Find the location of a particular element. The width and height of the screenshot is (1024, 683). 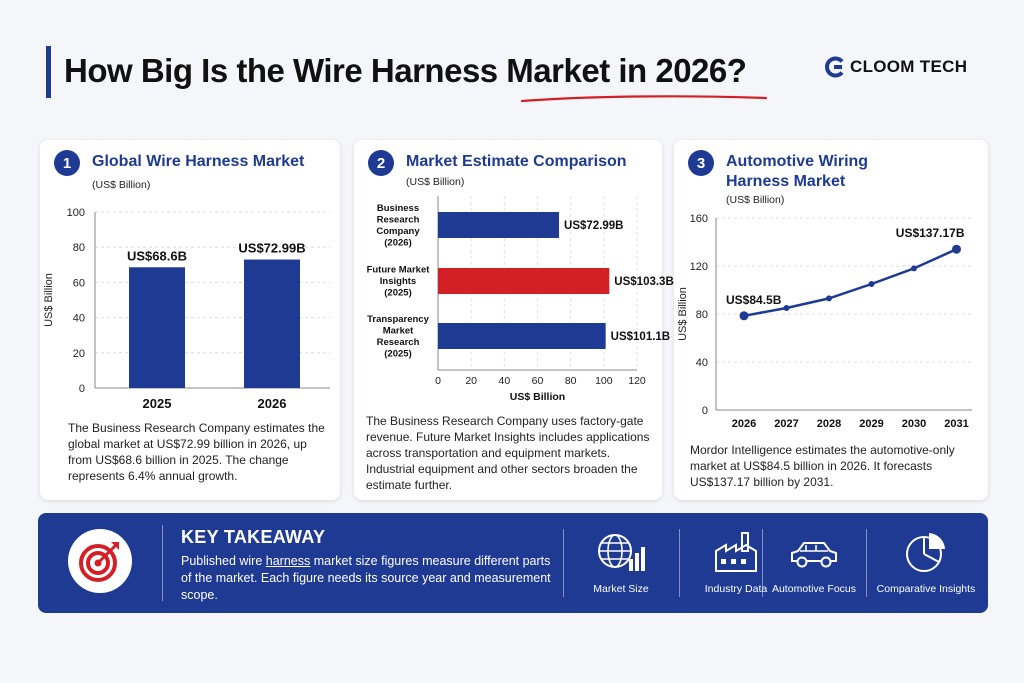

target-arrow-icon is located at coordinates (99, 562).